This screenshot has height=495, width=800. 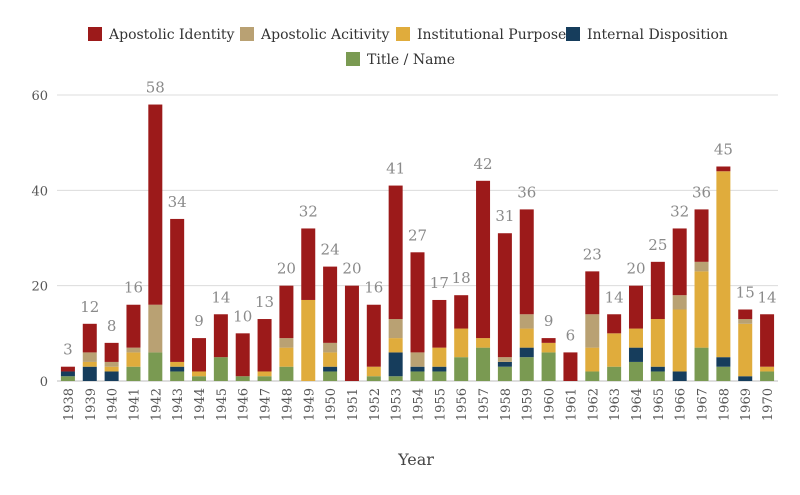 I want to click on total-label-1967: 36, so click(x=701, y=192).